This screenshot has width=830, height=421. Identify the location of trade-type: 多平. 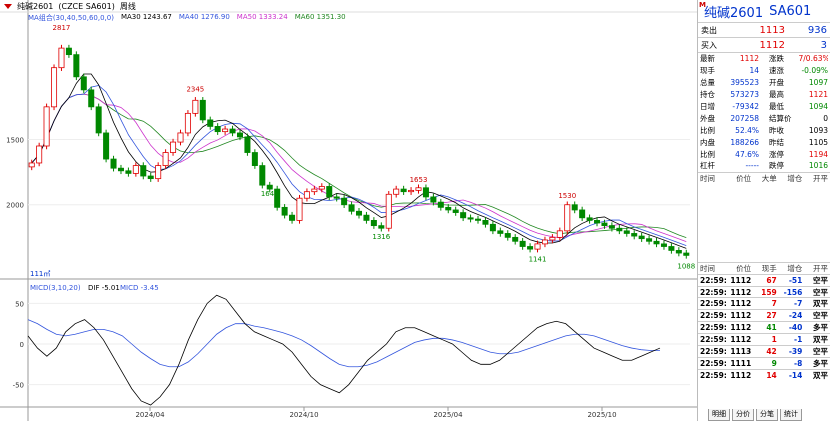
(820, 328).